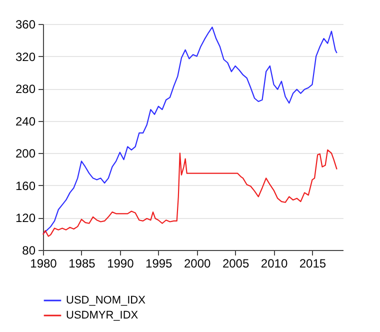 The height and width of the screenshot is (332, 380). Describe the element at coordinates (236, 263) in the screenshot. I see `x-tick-label: 2005` at that location.